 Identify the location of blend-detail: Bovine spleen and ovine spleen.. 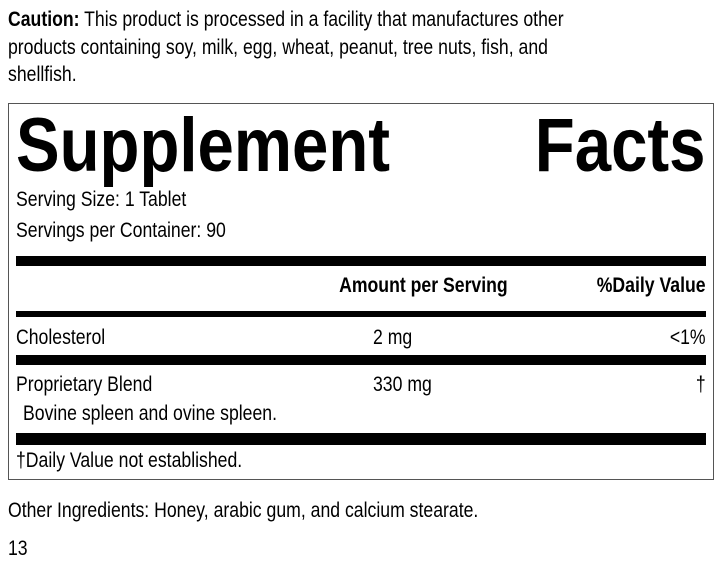
(150, 413).